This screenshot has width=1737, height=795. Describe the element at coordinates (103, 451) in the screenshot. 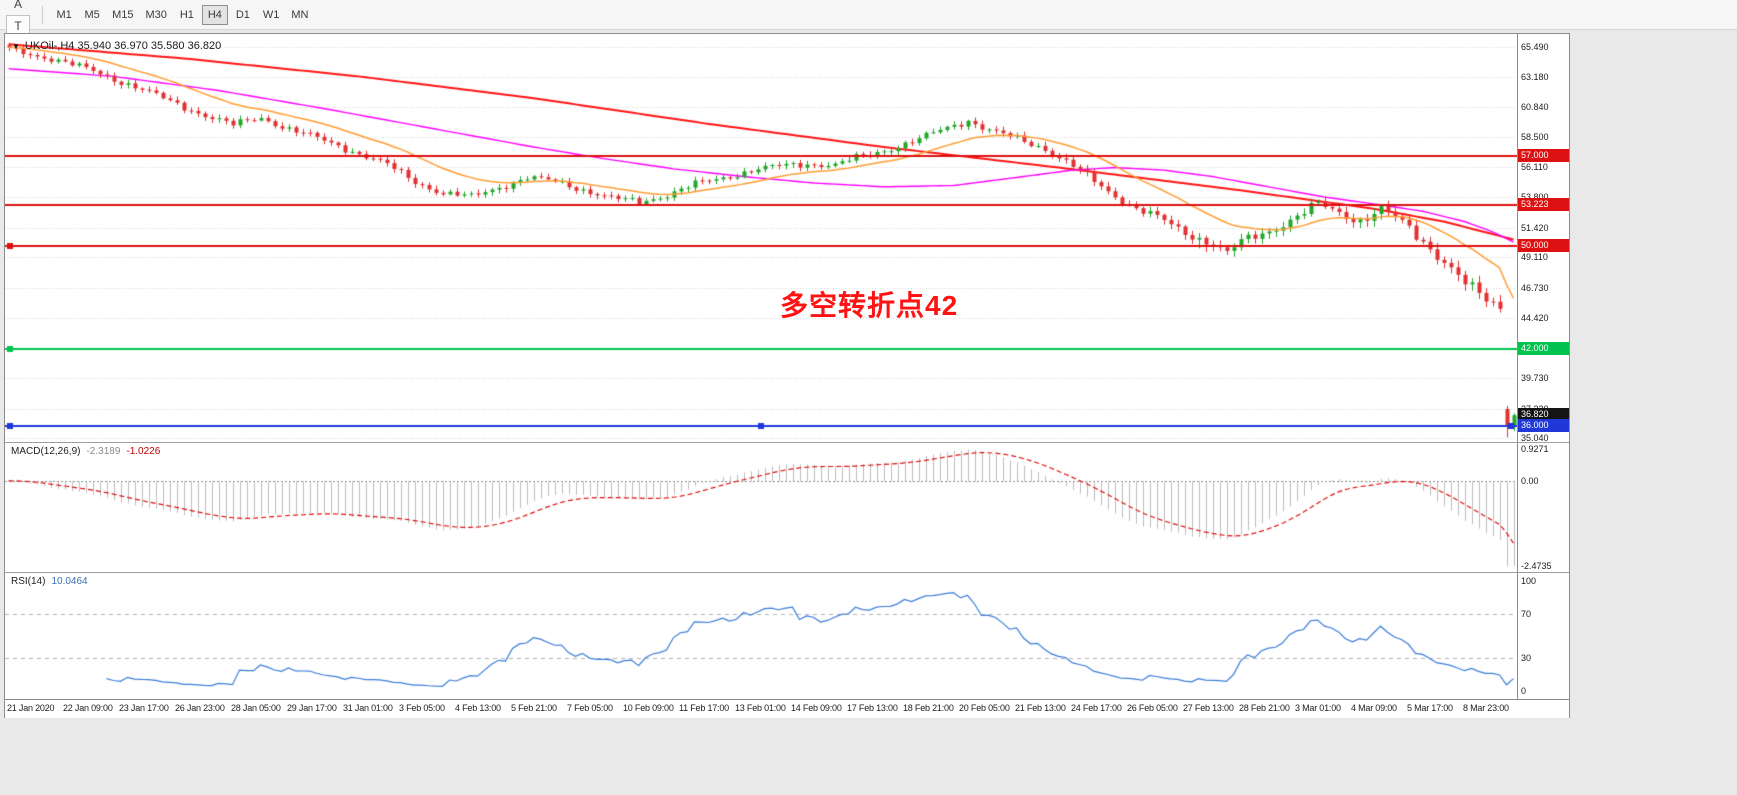

I see `macd-value-main: -2.3189` at that location.